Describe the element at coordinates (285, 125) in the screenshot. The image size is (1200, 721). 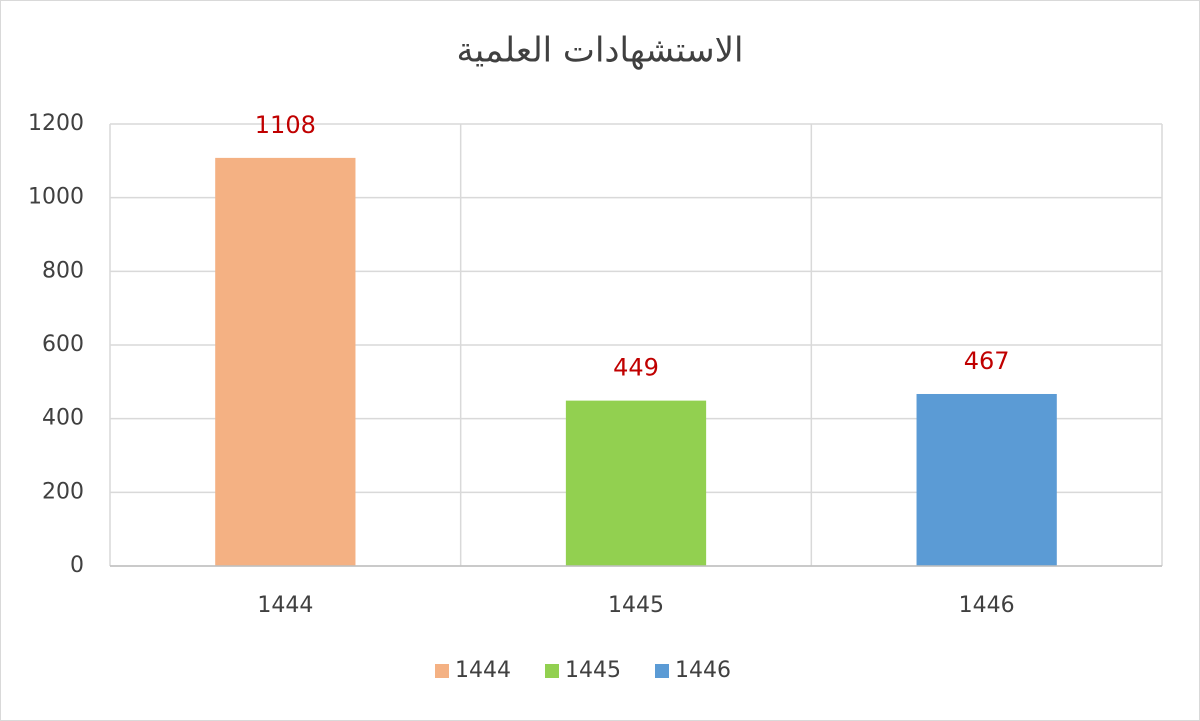
I see `data-label: 1108` at that location.